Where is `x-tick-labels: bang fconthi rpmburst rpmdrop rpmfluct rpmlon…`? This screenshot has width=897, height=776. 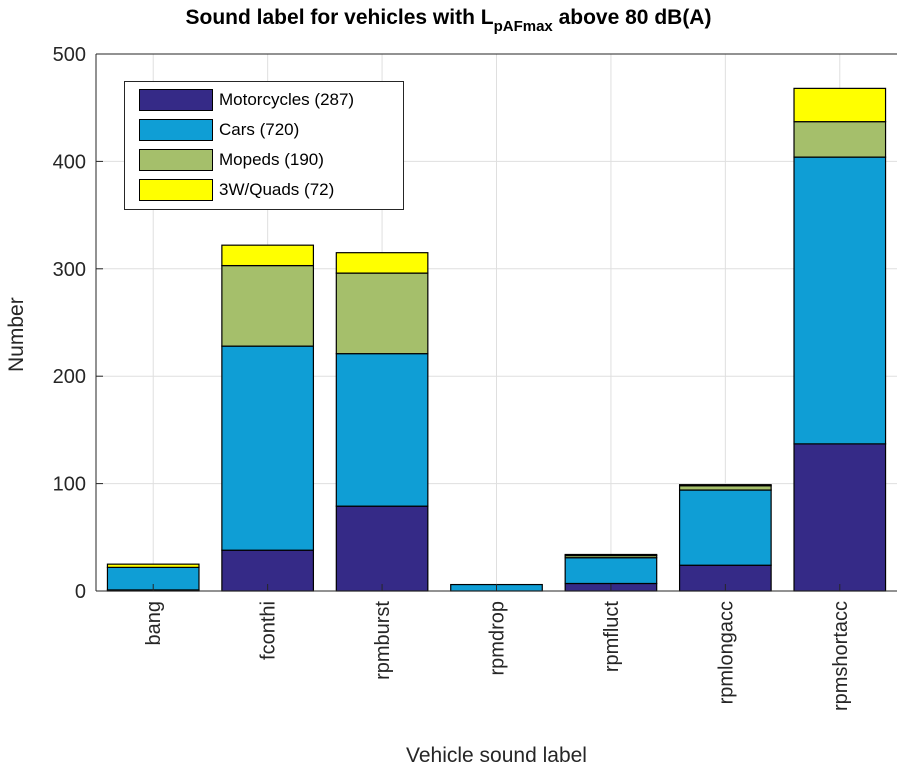 x-tick-labels: bang fconthi rpmburst rpmdrop rpmfluct rpmlon… is located at coordinates (497, 656).